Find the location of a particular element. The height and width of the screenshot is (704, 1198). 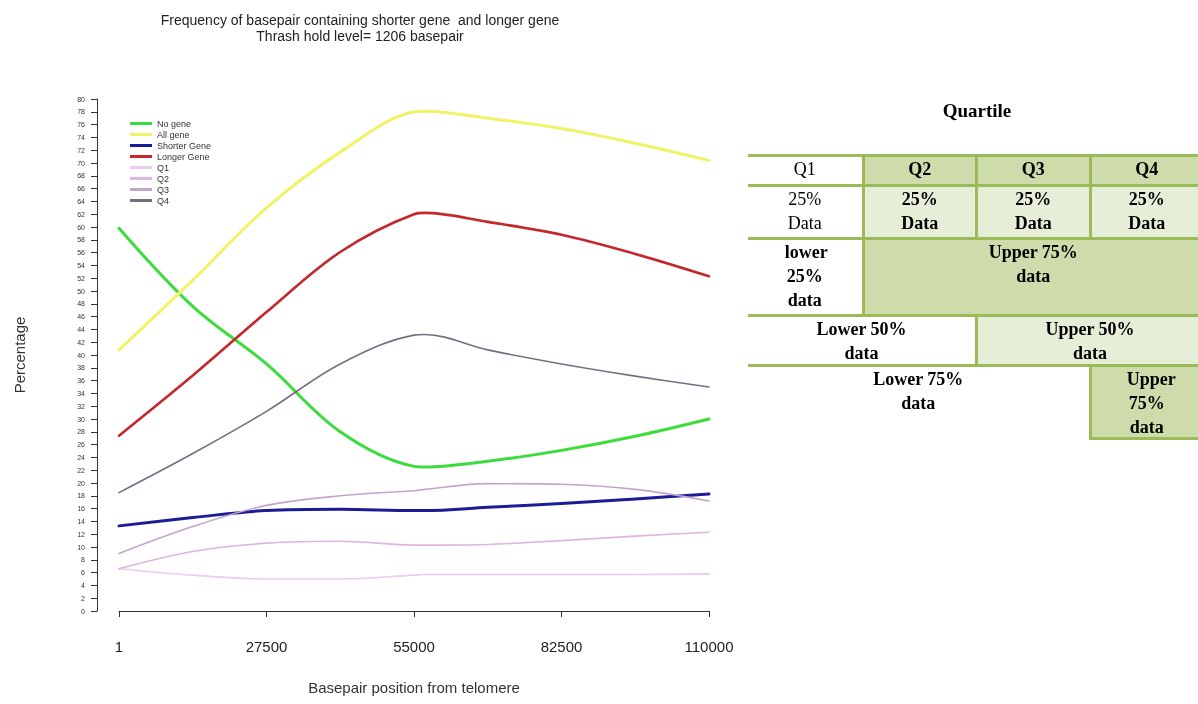

x-tick-label: 110000 is located at coordinates (709, 646).